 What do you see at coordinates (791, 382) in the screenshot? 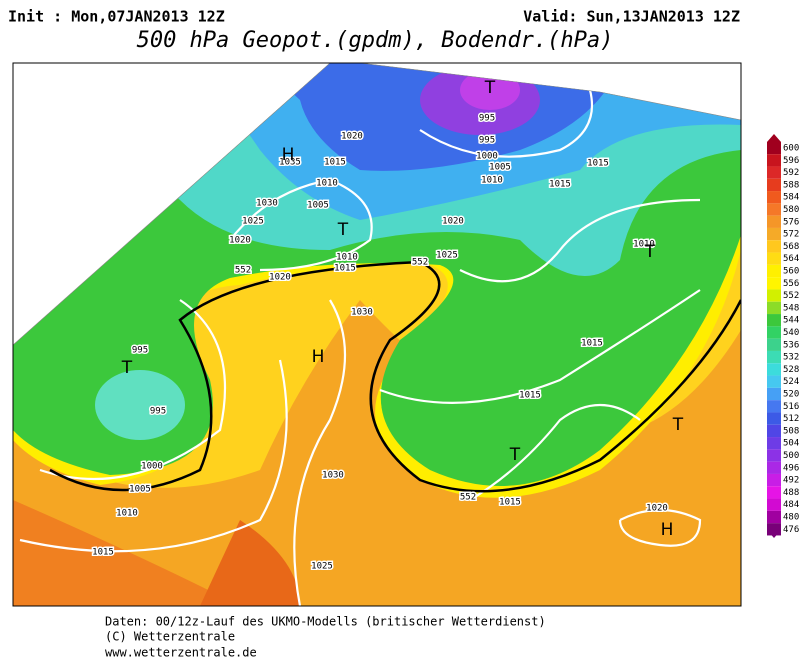
I see `colorbar-label: 524` at bounding box center [791, 382].